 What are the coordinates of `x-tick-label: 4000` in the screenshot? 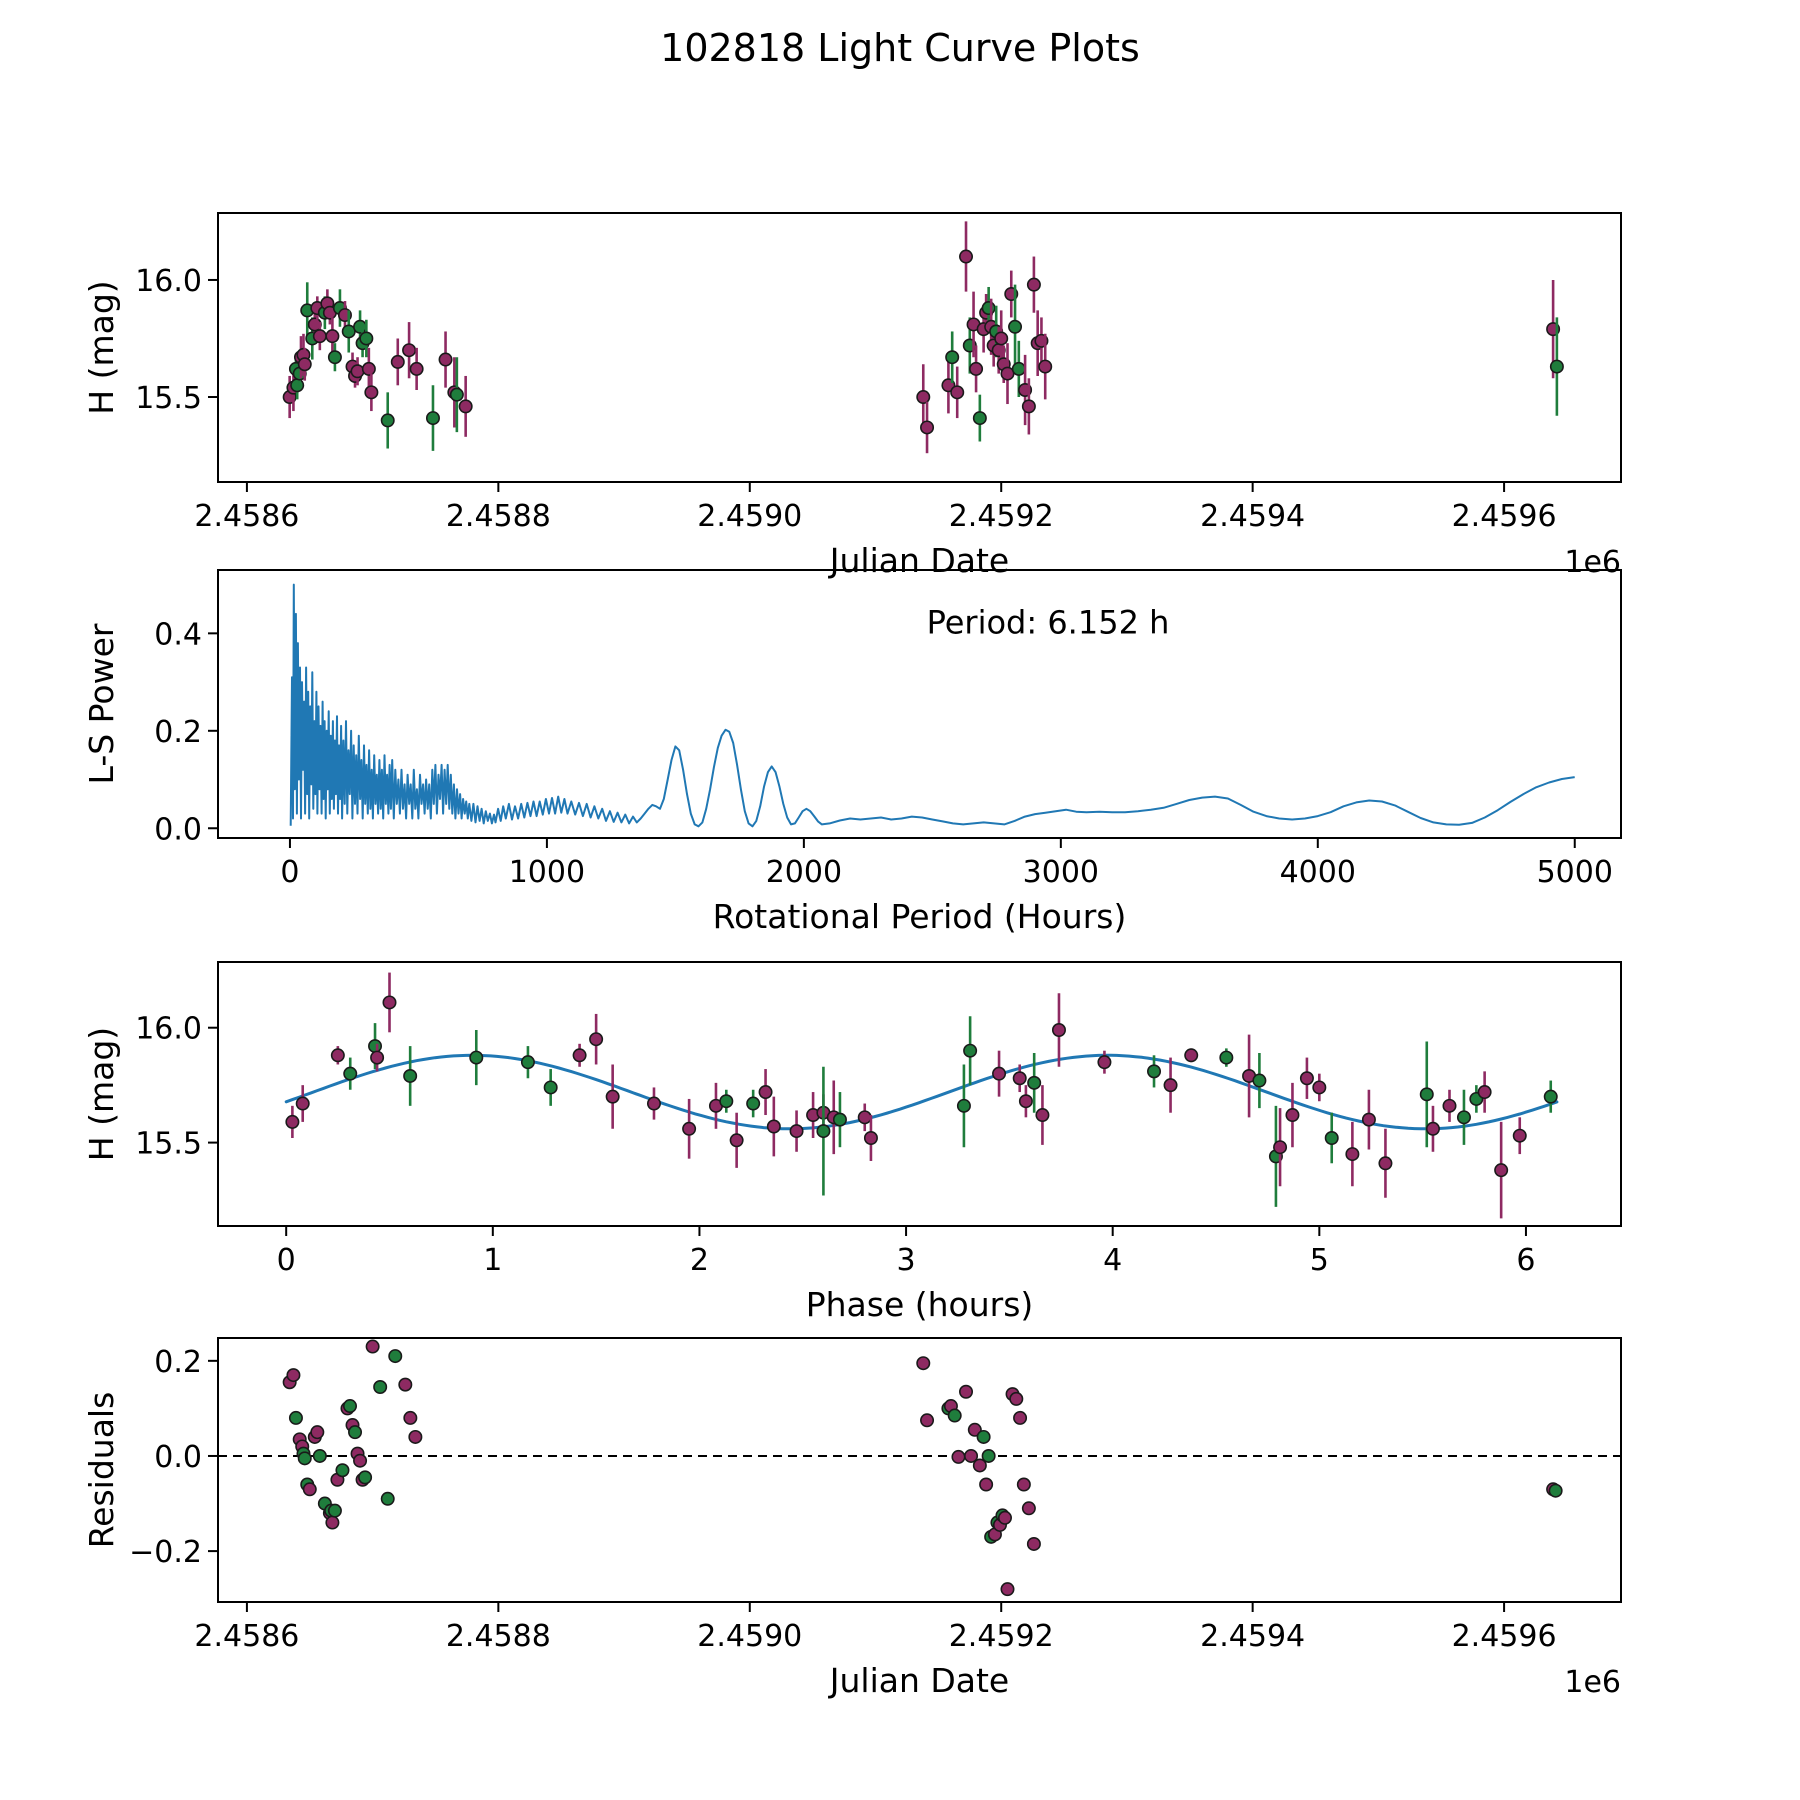 It's located at (1318, 872).